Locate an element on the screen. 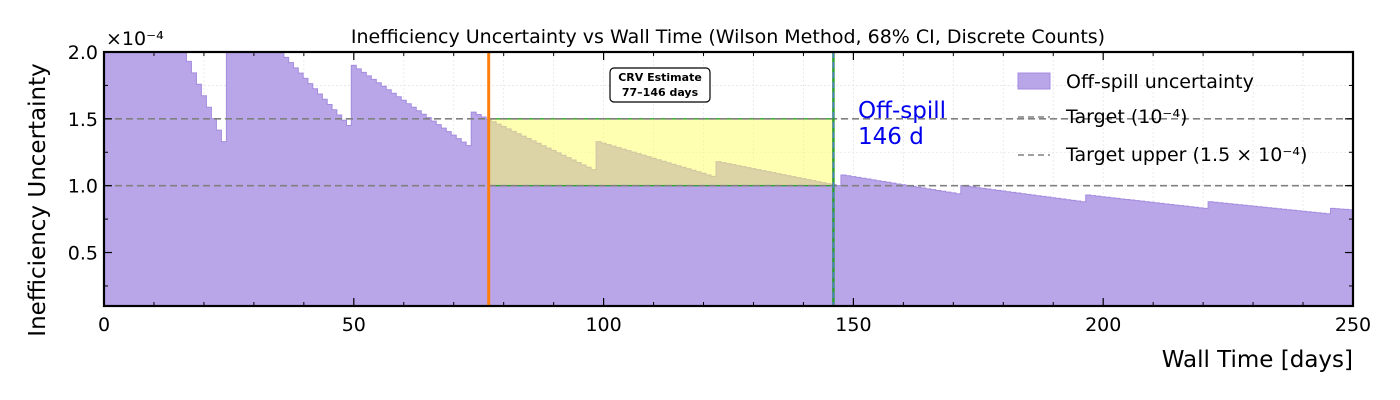 This screenshot has width=1400, height=400. y-tick-label: 1.5 is located at coordinates (83, 120).